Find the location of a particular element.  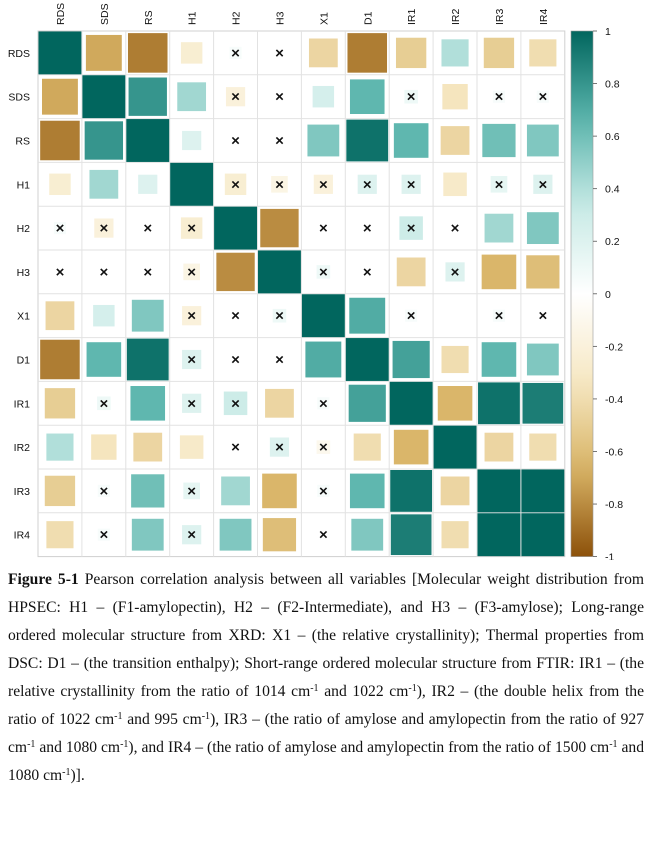

colorbar-tick-label: -0.2 is located at coordinates (614, 347).